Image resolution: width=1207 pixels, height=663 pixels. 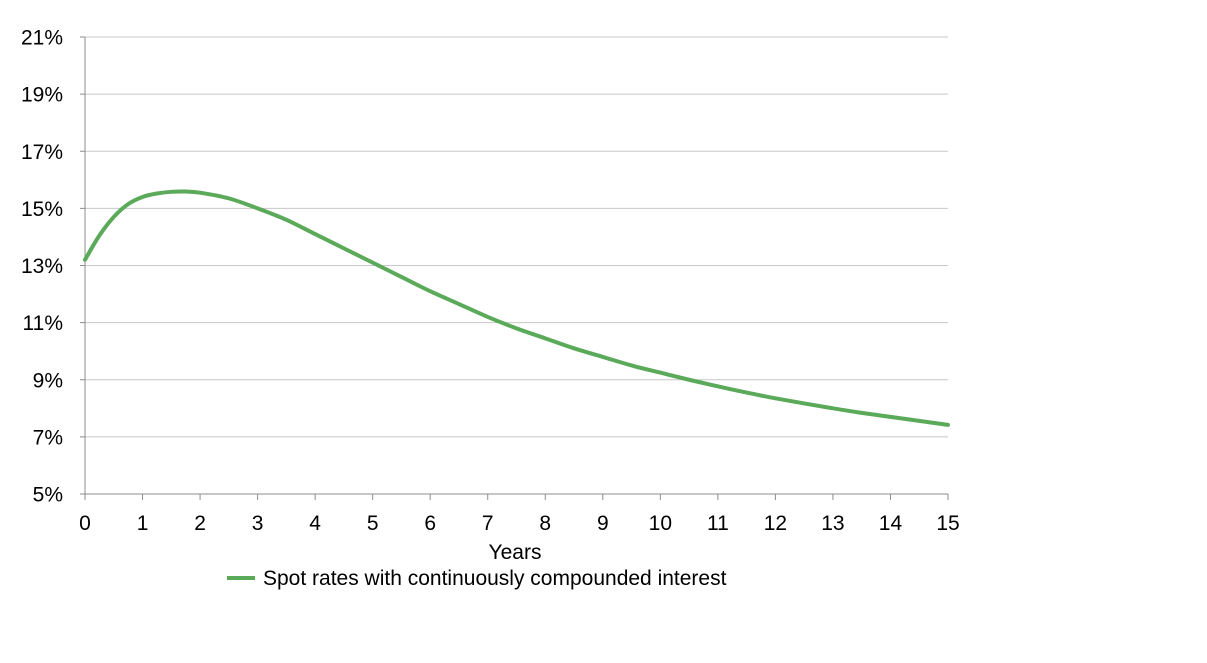 I want to click on x-tick-label: 8, so click(x=545, y=523).